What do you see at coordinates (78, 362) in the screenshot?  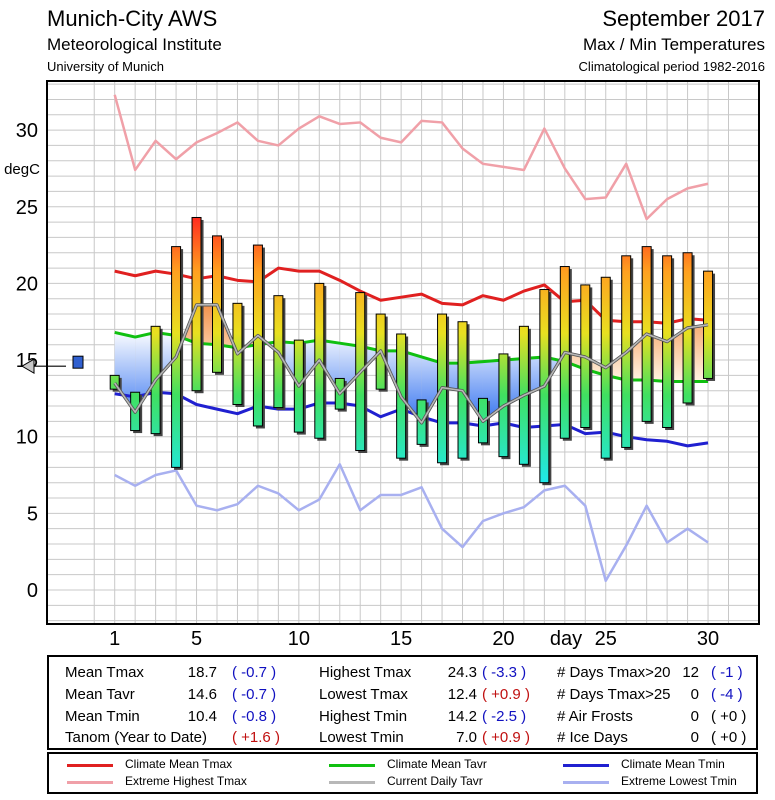 I see `year-anomaly-box` at bounding box center [78, 362].